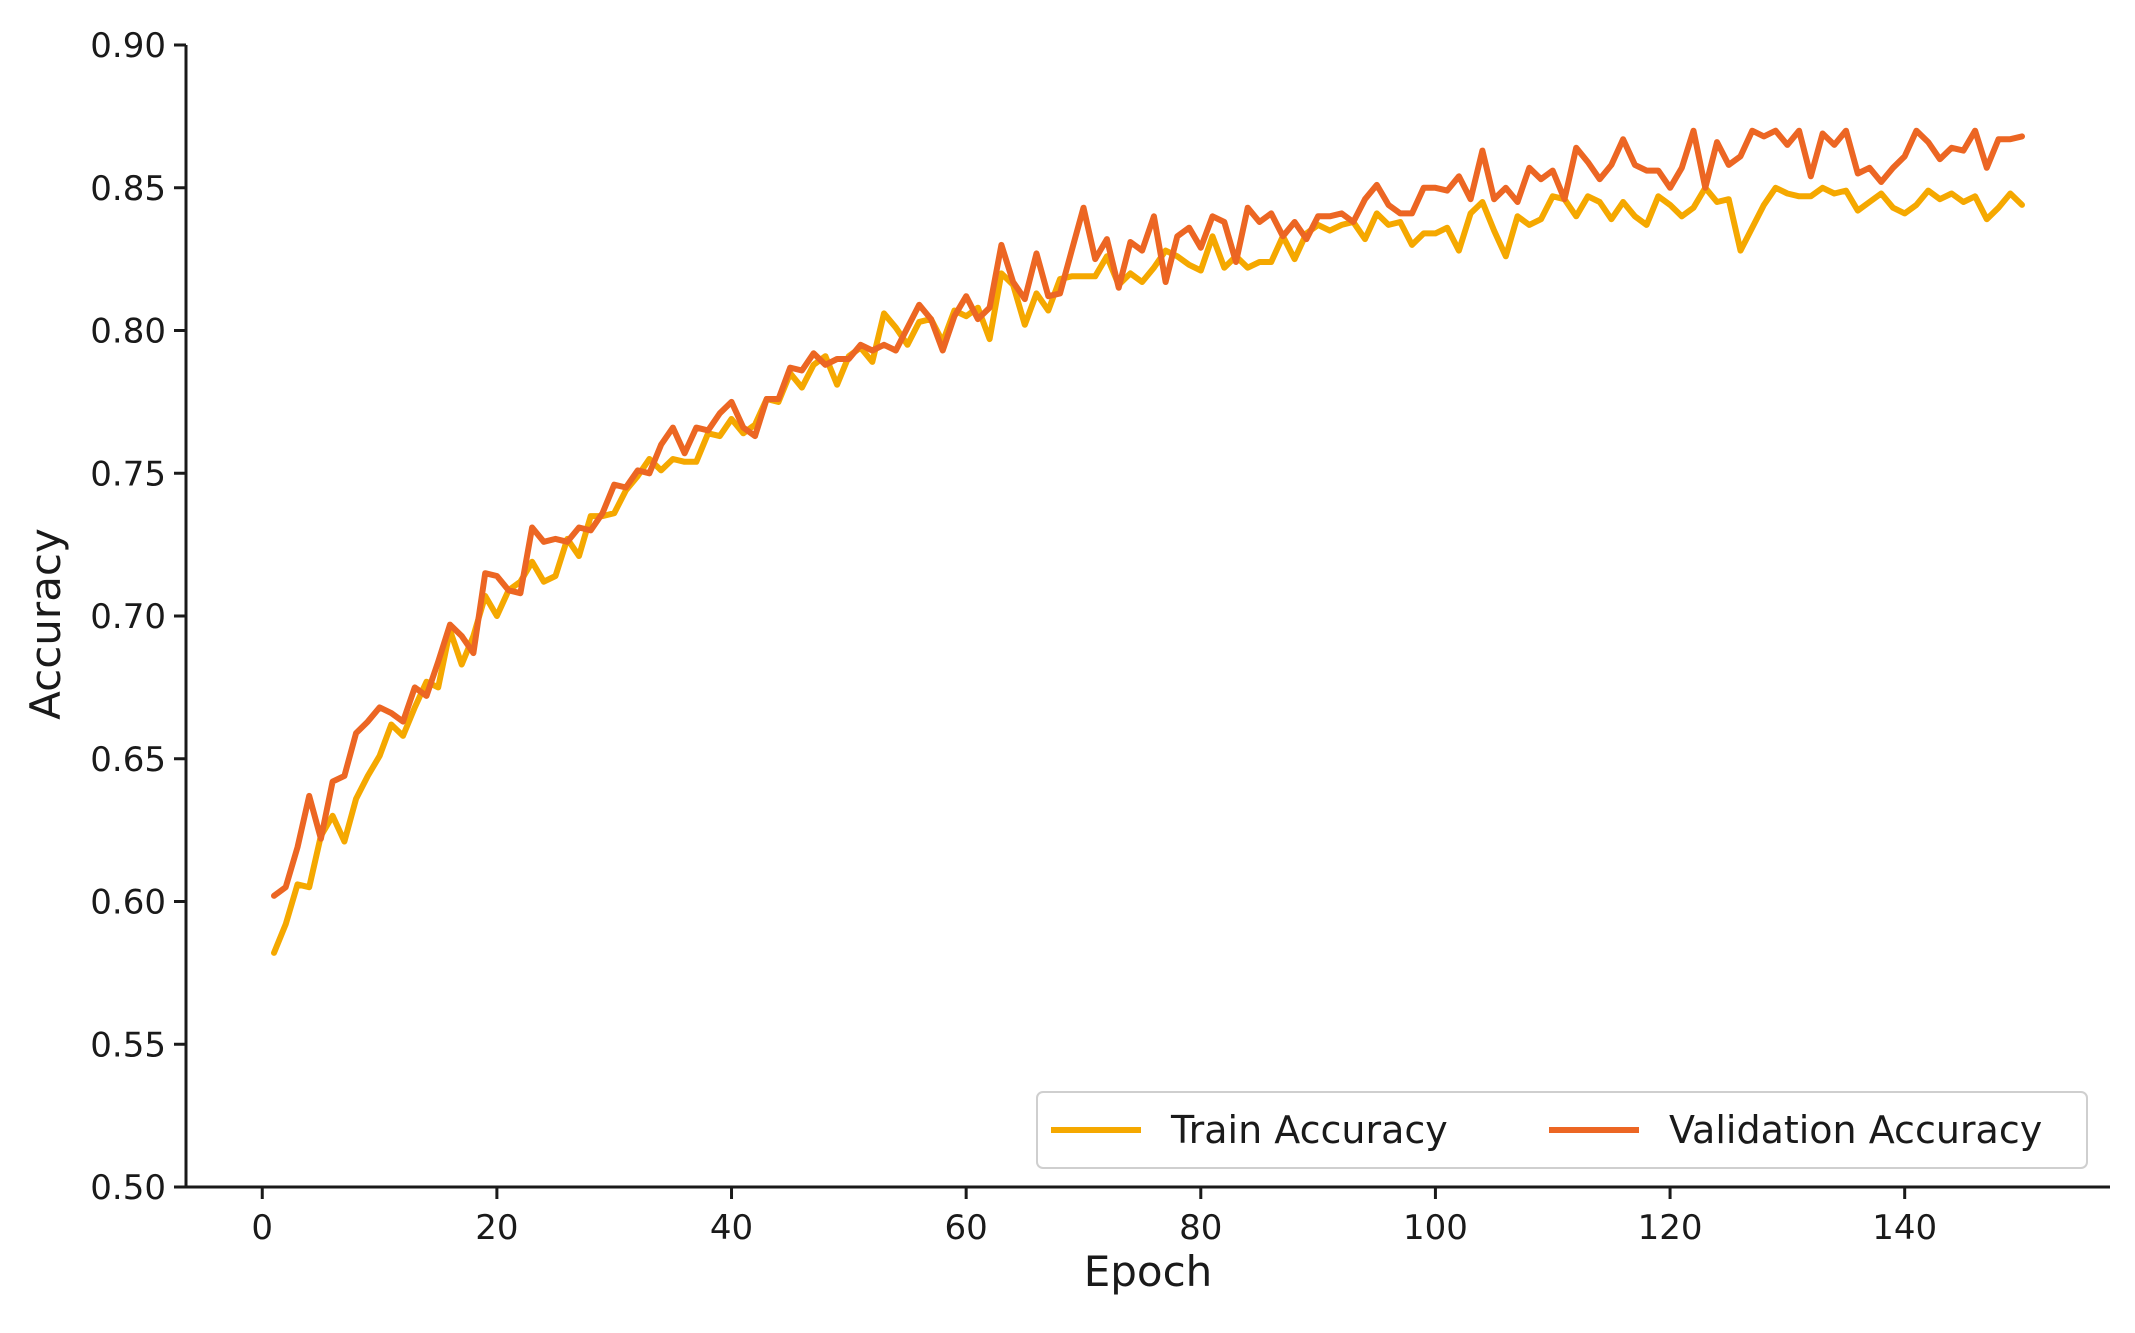 The image size is (2135, 1333). Describe the element at coordinates (496, 1228) in the screenshot. I see `x-tick-label: 20` at that location.